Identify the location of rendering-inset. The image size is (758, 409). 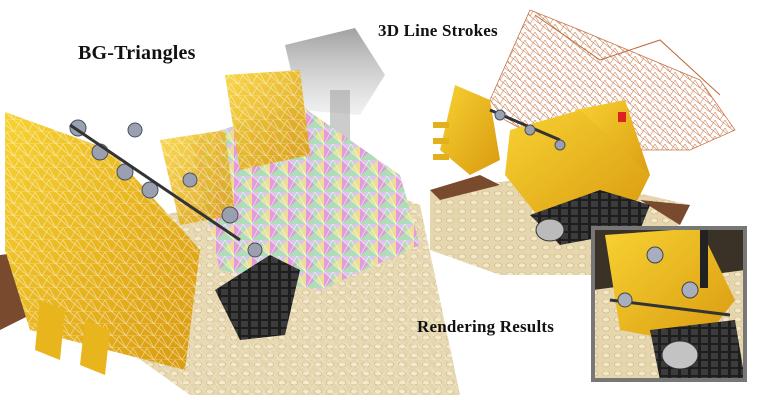
(669, 304).